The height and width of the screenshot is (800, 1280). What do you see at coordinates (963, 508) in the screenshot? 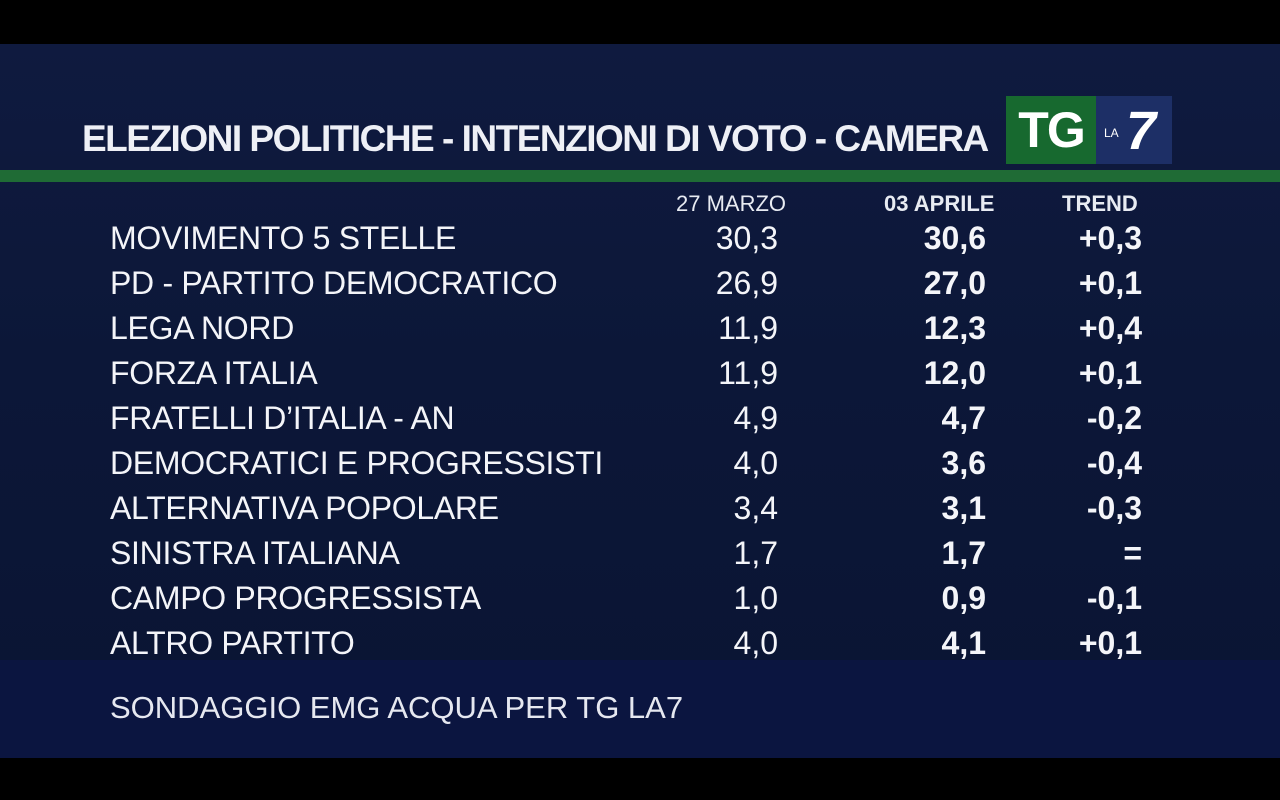
I see `value-03-aprile: 3,1` at bounding box center [963, 508].